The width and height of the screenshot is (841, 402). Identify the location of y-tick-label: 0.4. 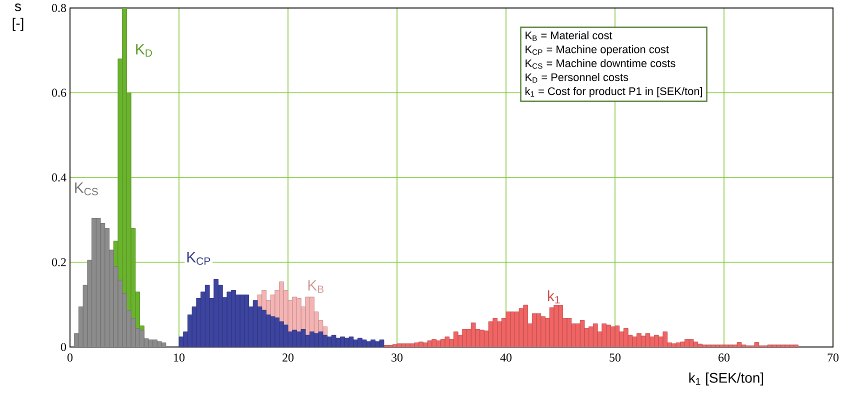
(59, 177).